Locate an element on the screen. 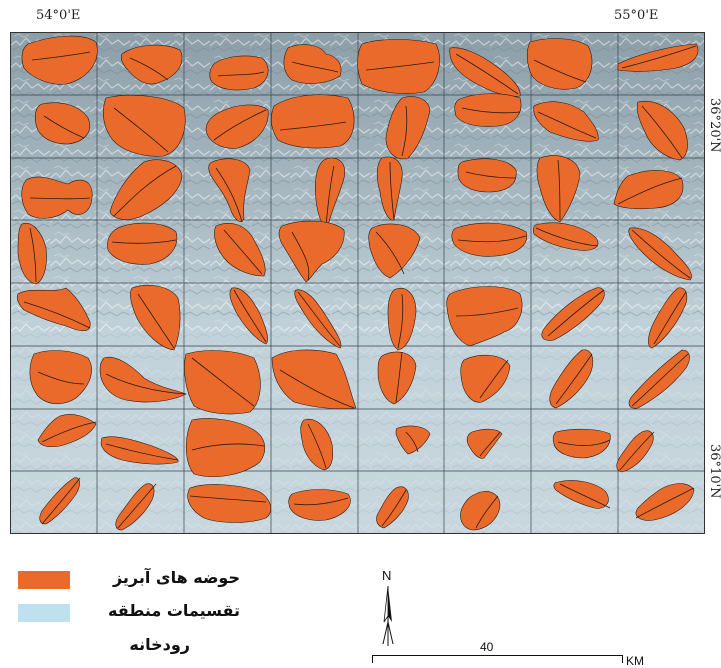 This screenshot has width=721, height=668. legend-swatch-rivers is located at coordinates (44, 647).